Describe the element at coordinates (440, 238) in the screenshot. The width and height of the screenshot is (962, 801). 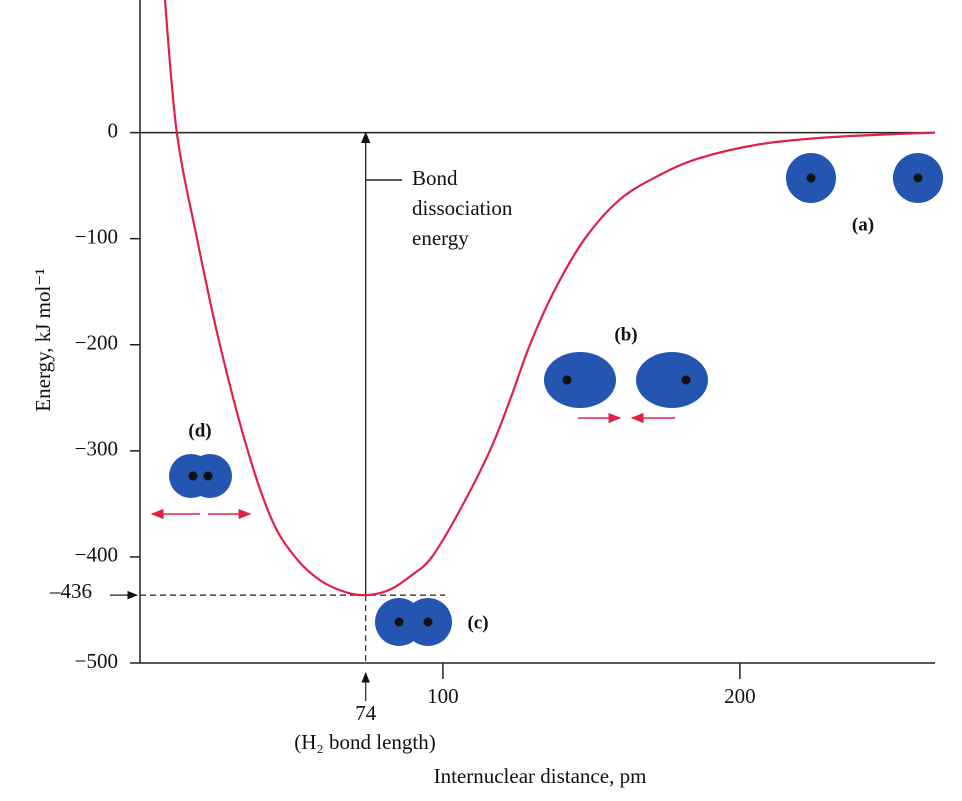
I see `annotation: energy` at that location.